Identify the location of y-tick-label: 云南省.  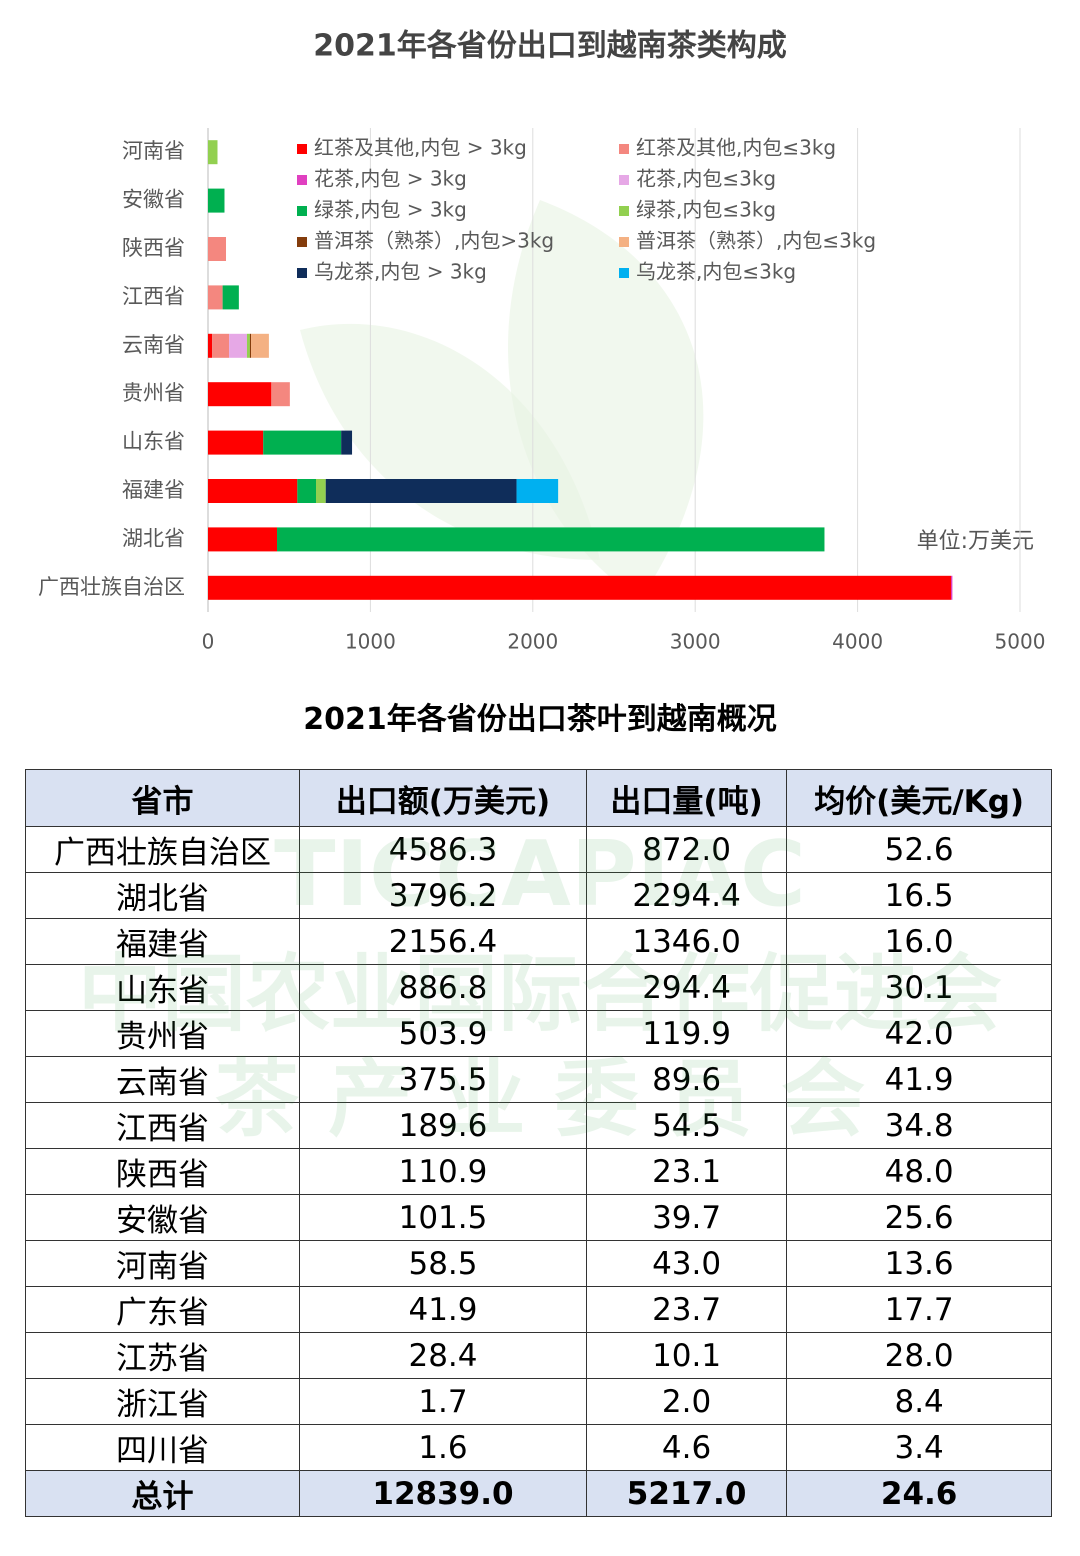
(153, 345).